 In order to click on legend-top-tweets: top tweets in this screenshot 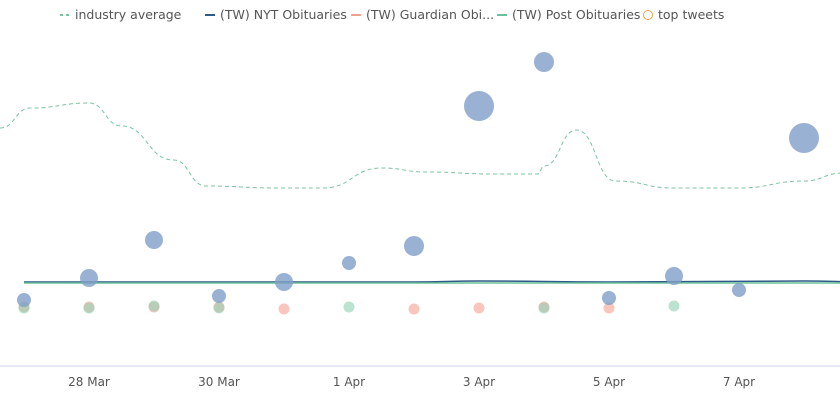, I will do `click(683, 14)`.